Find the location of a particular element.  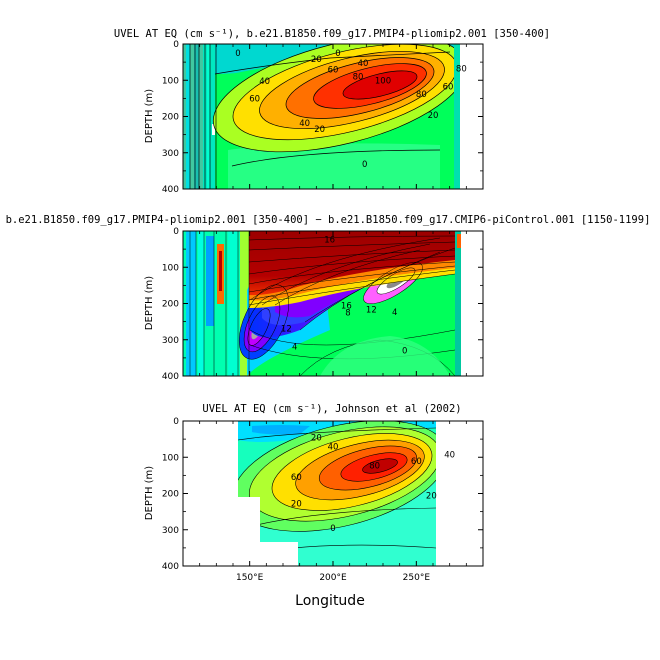

panel2-x-ticks is located at coordinates (333, 303).